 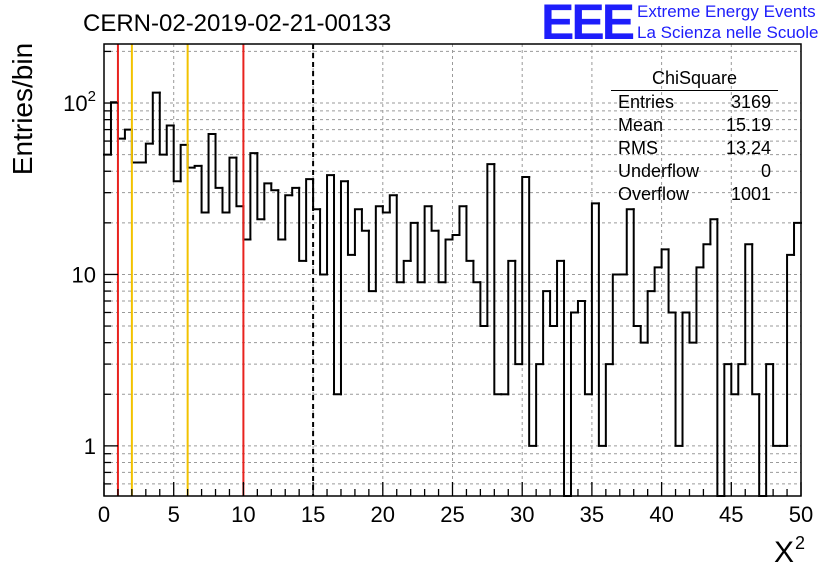 I want to click on y-tick-label: 102, so click(x=79, y=102).